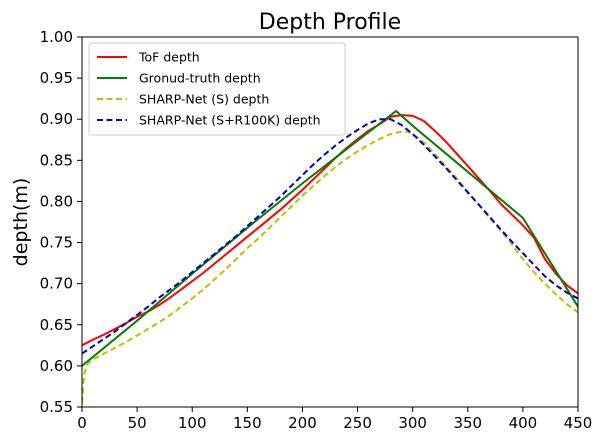 The image size is (603, 444). I want to click on legend-box, so click(217, 89).